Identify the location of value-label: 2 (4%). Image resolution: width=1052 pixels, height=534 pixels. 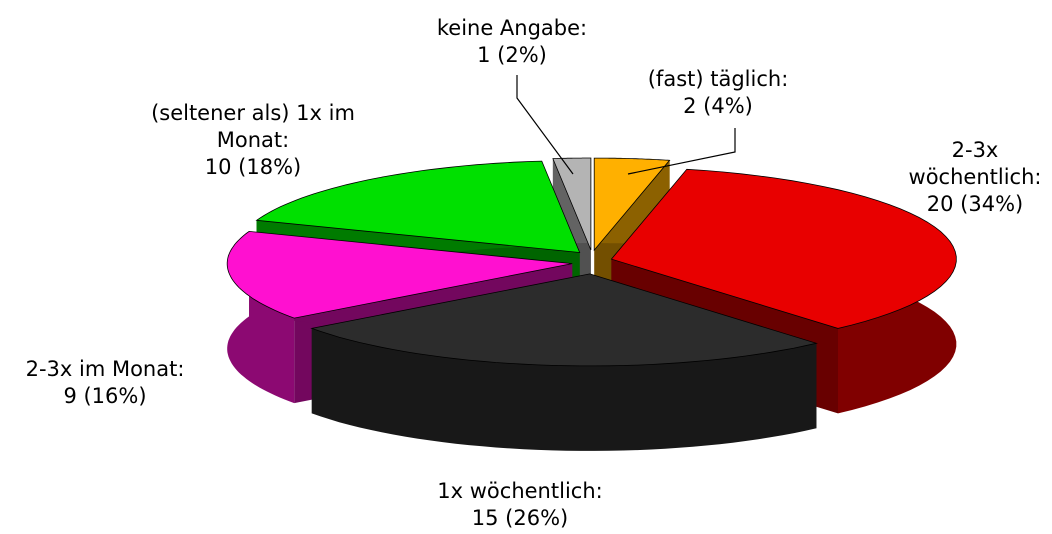
(718, 106).